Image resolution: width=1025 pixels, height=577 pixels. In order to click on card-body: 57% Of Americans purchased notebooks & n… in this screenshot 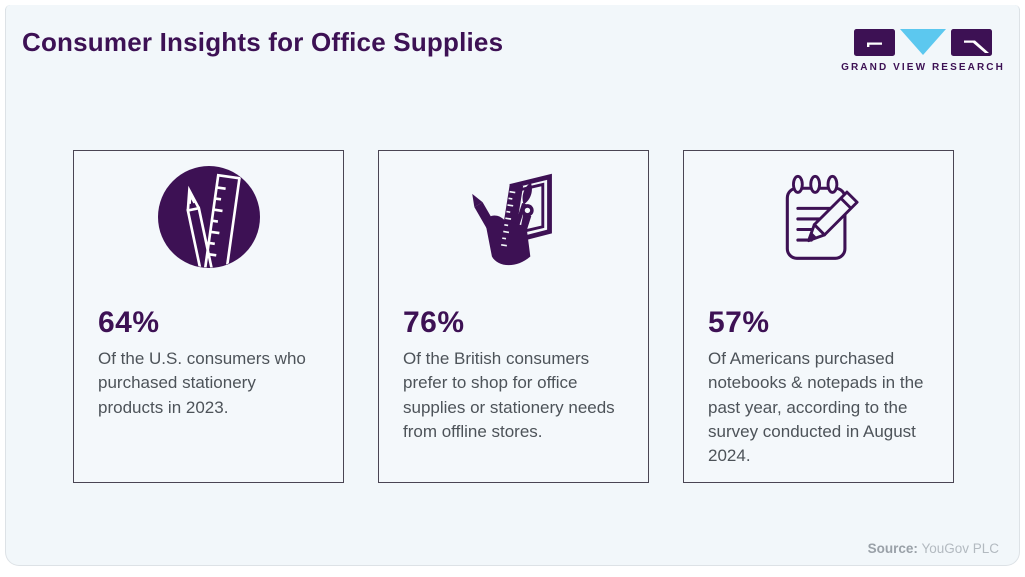, I will do `click(818, 383)`.